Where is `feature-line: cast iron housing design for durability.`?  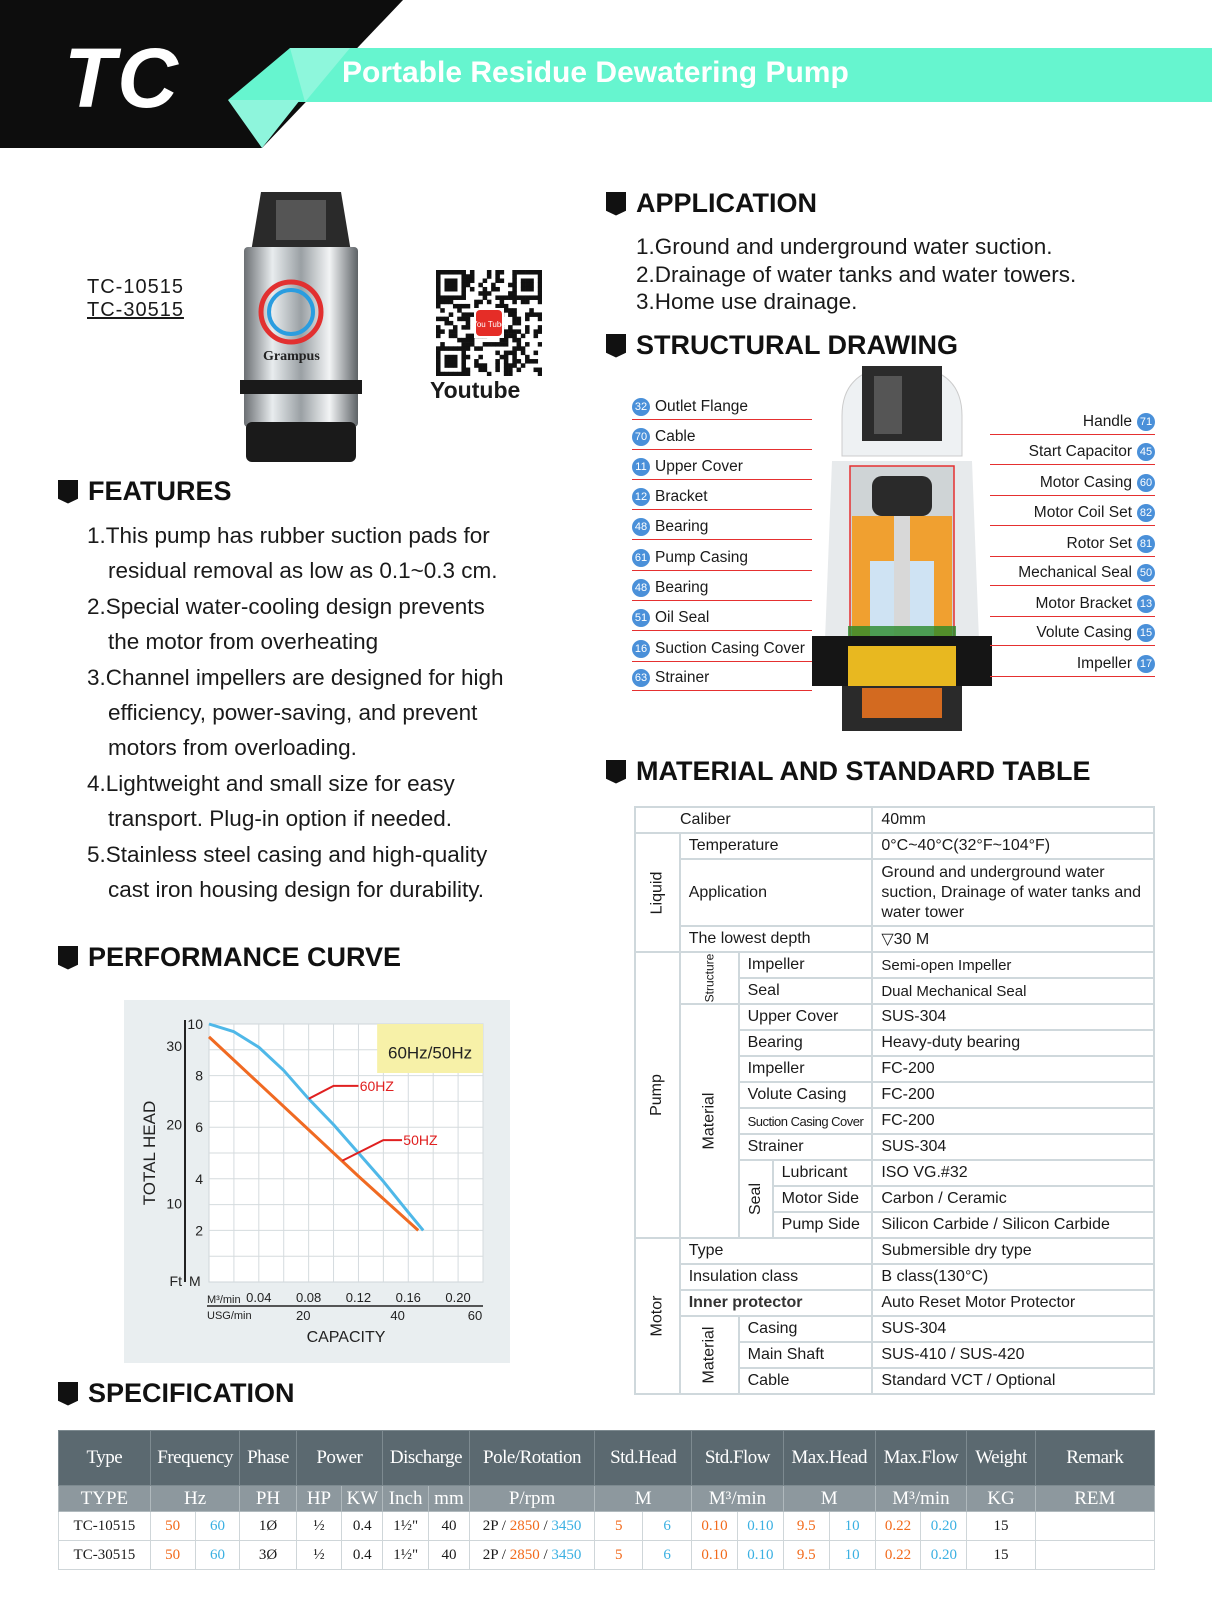
feature-line: cast iron housing design for durability. is located at coordinates (296, 890).